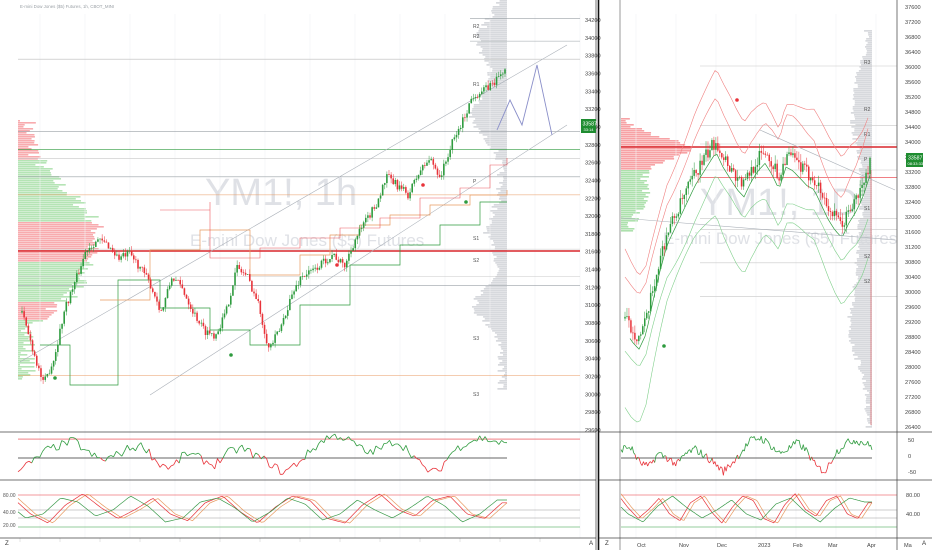 The width and height of the screenshot is (932, 550). Describe the element at coordinates (591, 543) in the screenshot. I see `left-corner-a: A` at that location.